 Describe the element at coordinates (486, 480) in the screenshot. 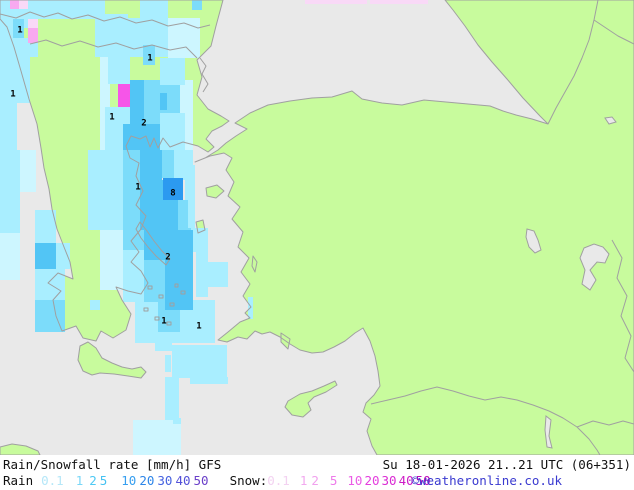

I see `copyright-link: ©weatheronline.co.uk` at that location.